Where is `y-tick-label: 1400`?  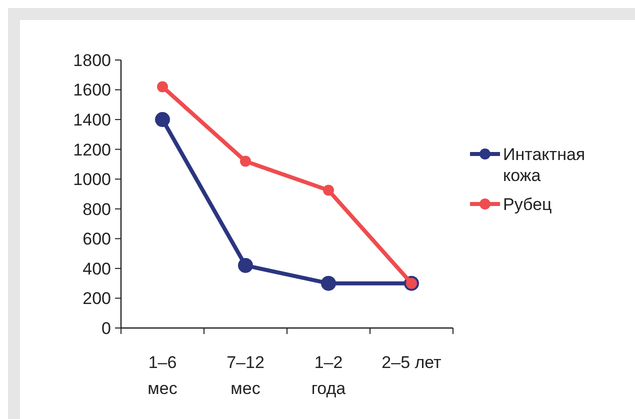
y-tick-label: 1400 is located at coordinates (92, 120).